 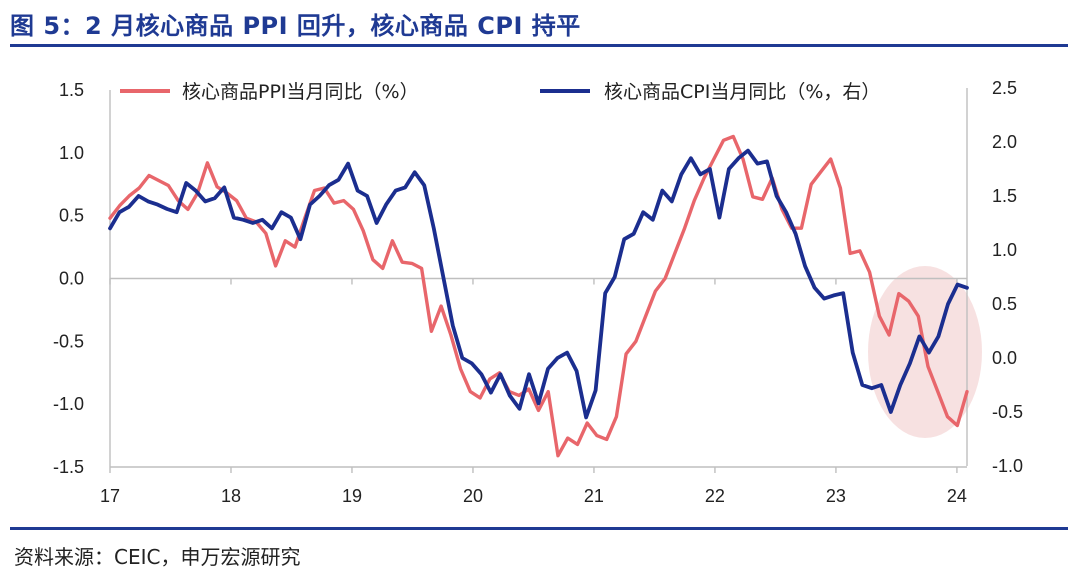 What do you see at coordinates (473, 496) in the screenshot?
I see `x-tick-label: 20` at bounding box center [473, 496].